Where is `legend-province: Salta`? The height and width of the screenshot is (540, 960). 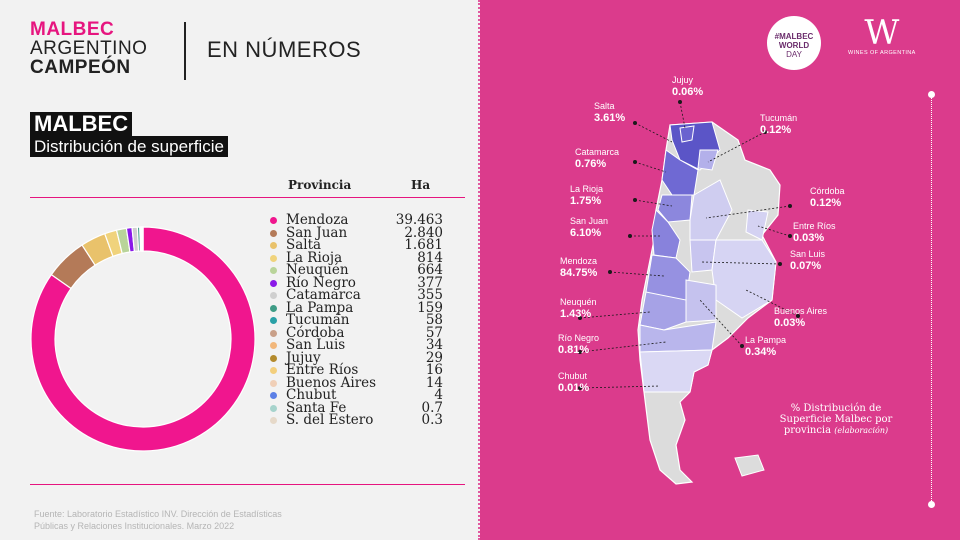 legend-province: Salta is located at coordinates (304, 245).